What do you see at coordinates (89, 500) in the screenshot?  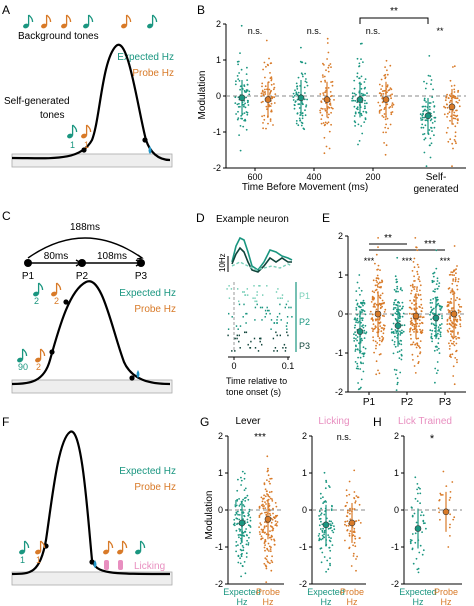 I see `panel-f: F Expected Hz Probe Hz 1 1 Licking` at bounding box center [89, 500].